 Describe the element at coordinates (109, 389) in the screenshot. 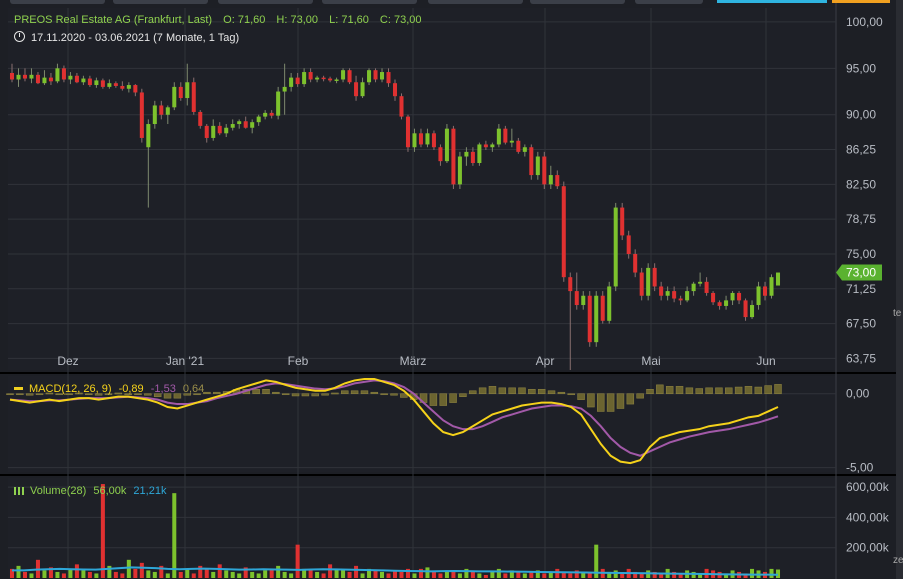

I see `macd-legend: MACD(12, 26, 9) -0,89 -1,53 0,64` at that location.